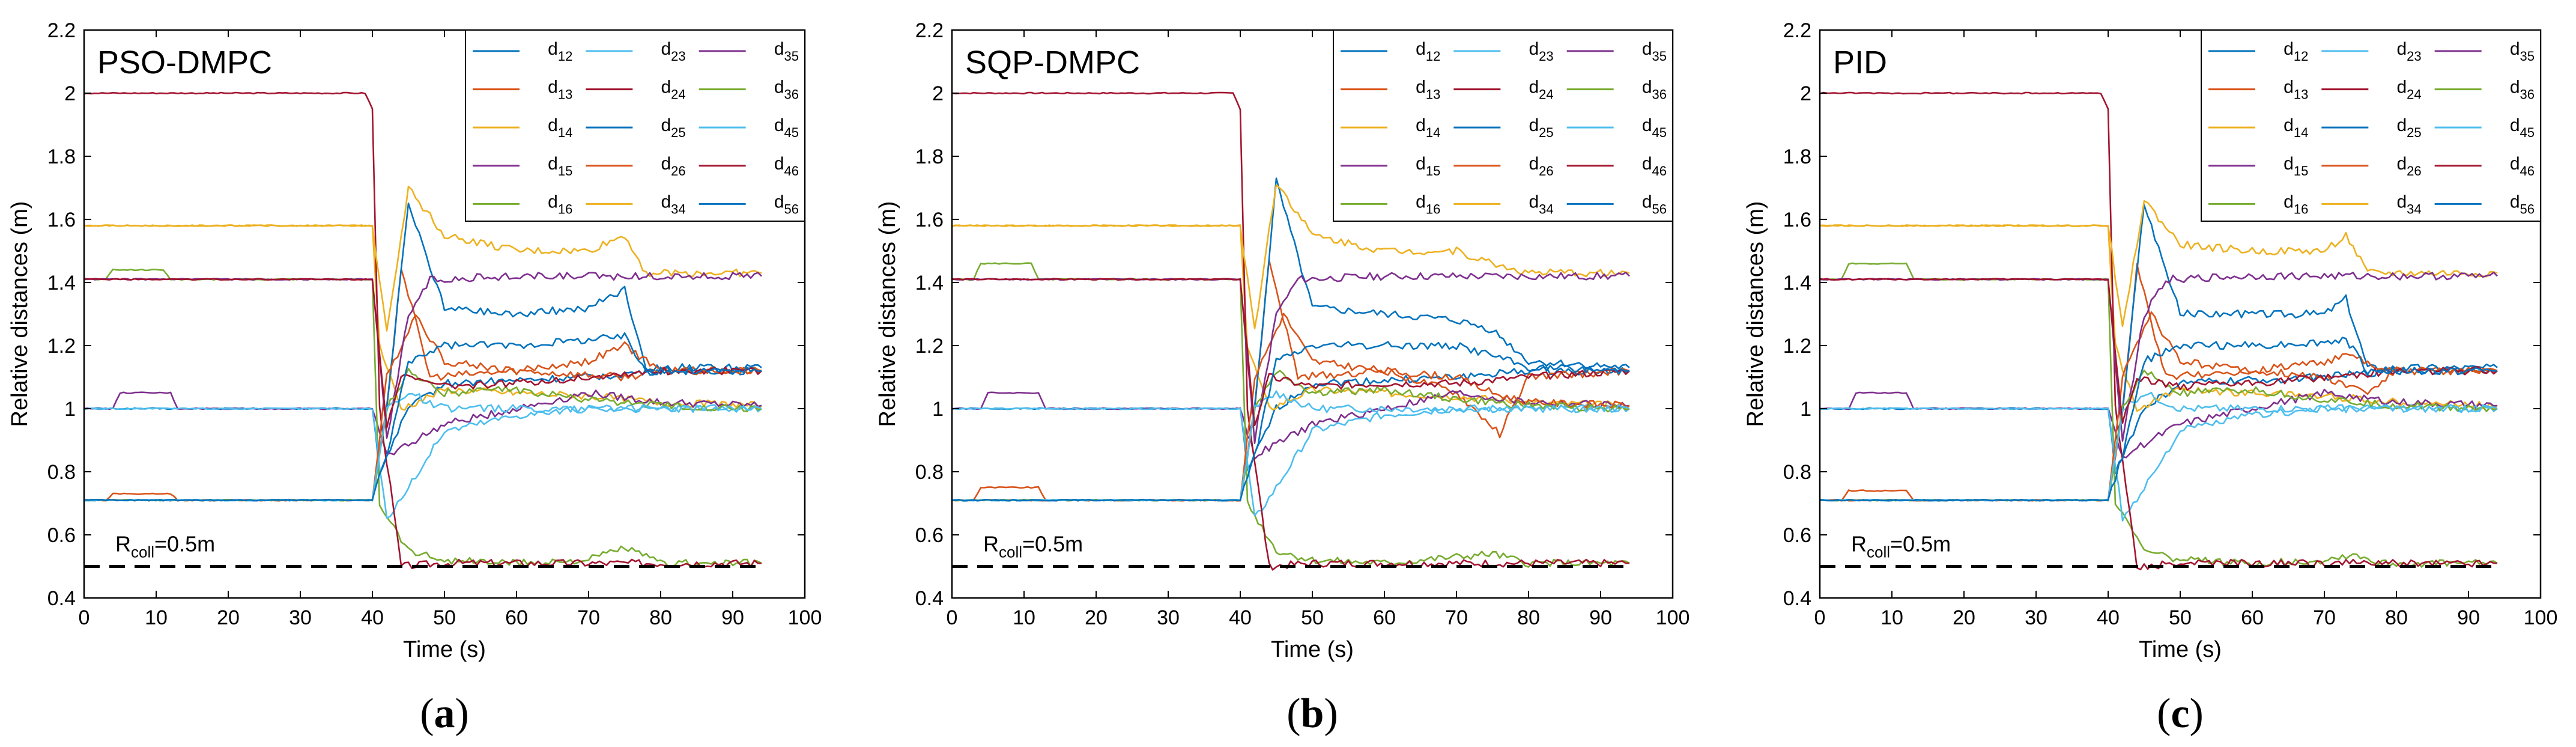 This screenshot has width=2576, height=747. I want to click on y-tick-label: 2.2, so click(929, 31).